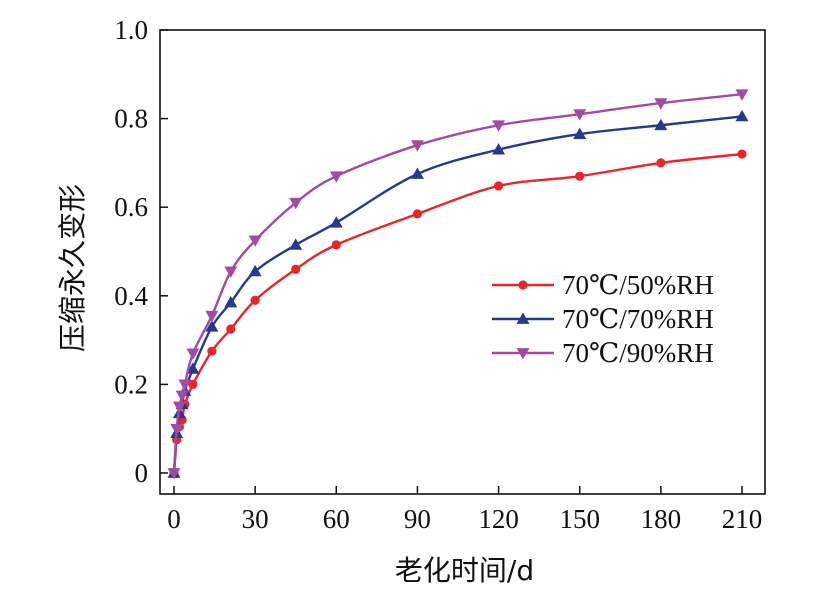 This screenshot has width=827, height=591. I want to click on y-tick-label: 0.2, so click(131, 384).